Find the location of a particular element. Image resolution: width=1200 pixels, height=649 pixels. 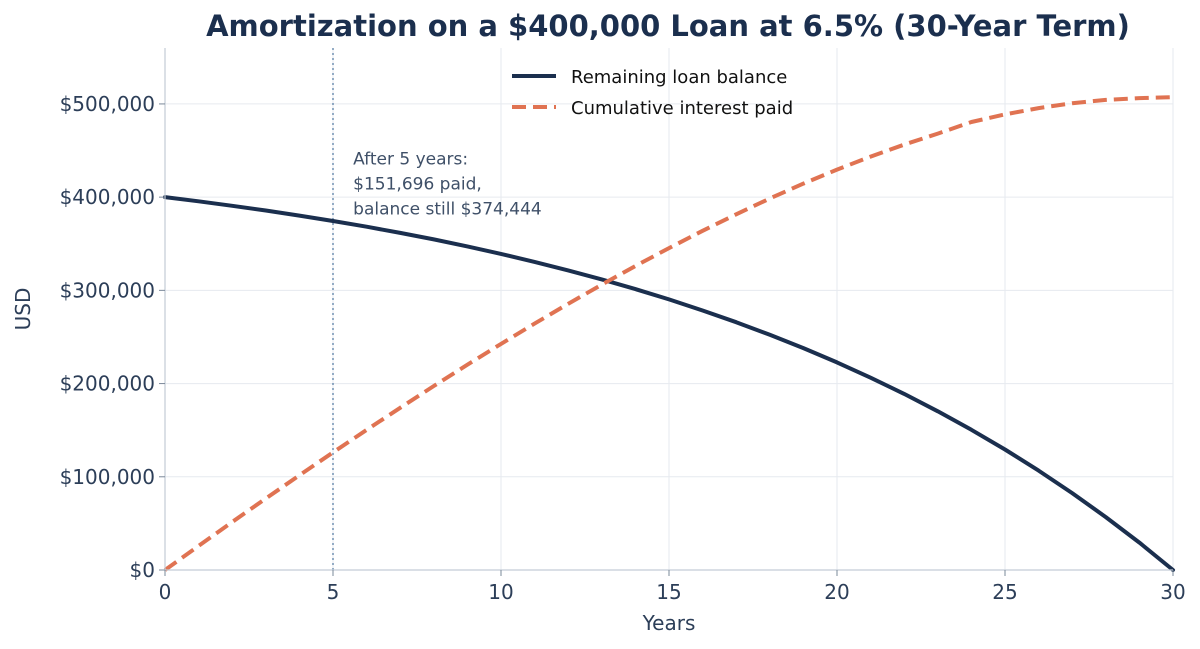

y-tick-label: $200,000 is located at coordinates (107, 384).